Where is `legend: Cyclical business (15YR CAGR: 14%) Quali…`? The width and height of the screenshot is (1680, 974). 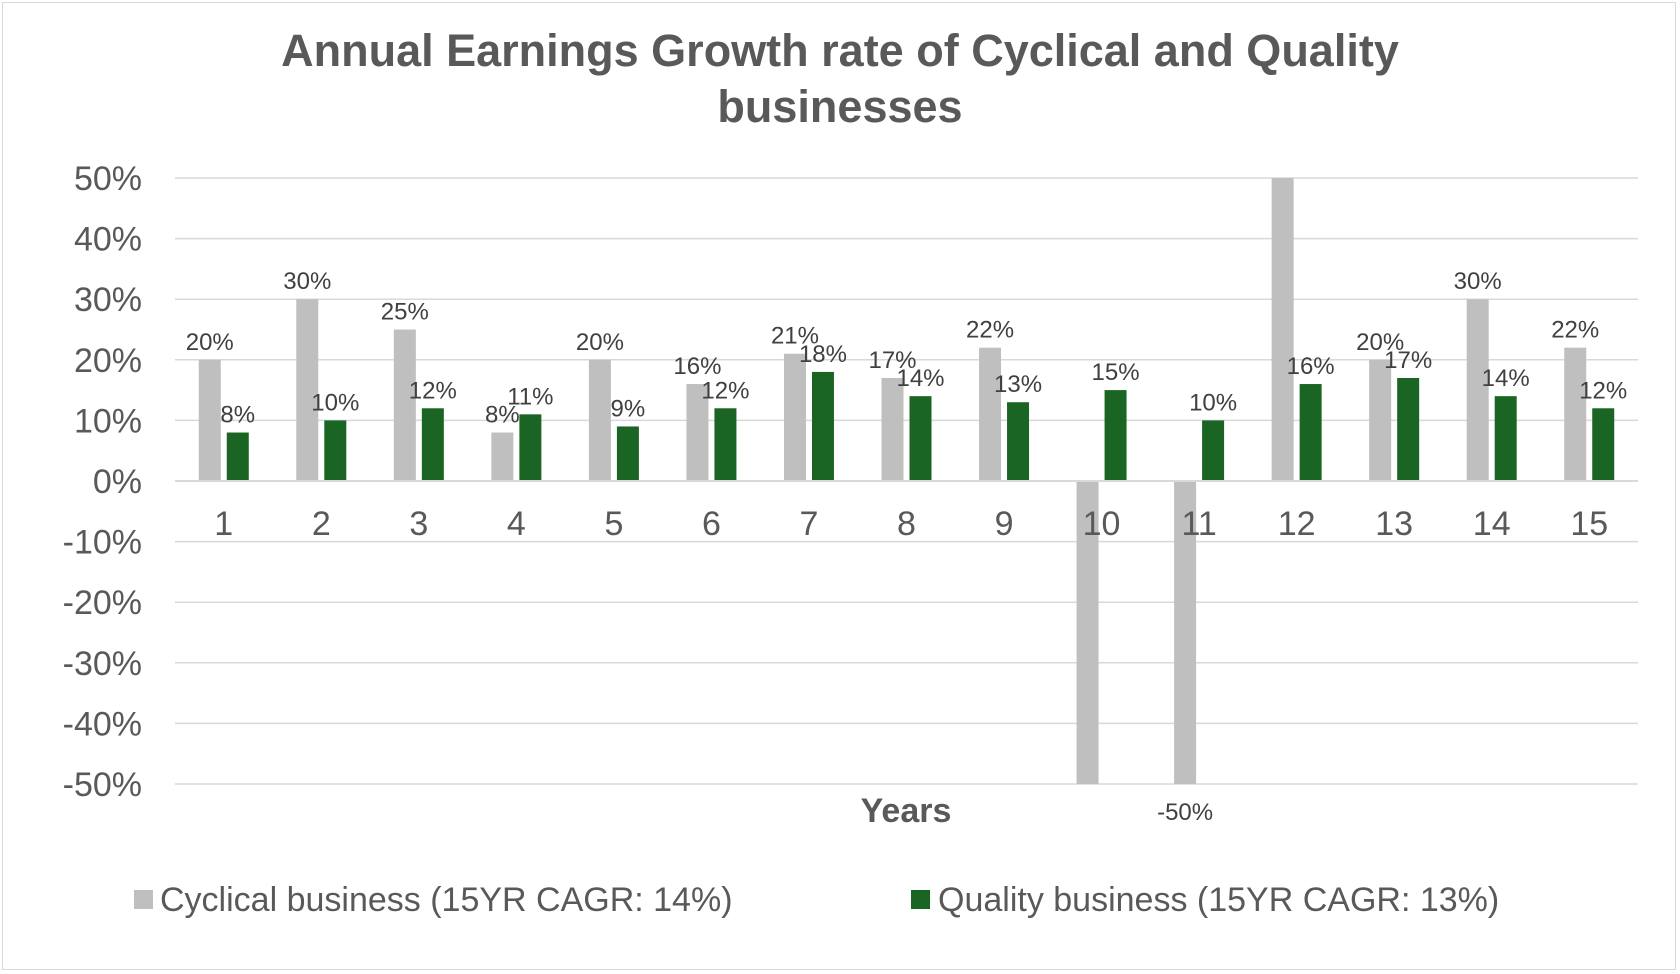 legend: Cyclical business (15YR CAGR: 14%) Quali… is located at coordinates (816, 900).